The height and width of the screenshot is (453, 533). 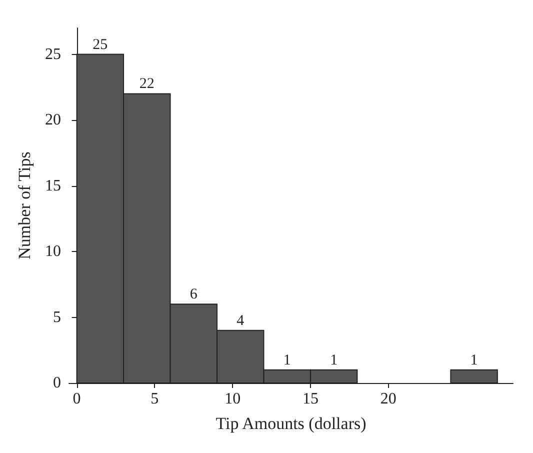 I want to click on x-tick-label: 20, so click(x=388, y=399).